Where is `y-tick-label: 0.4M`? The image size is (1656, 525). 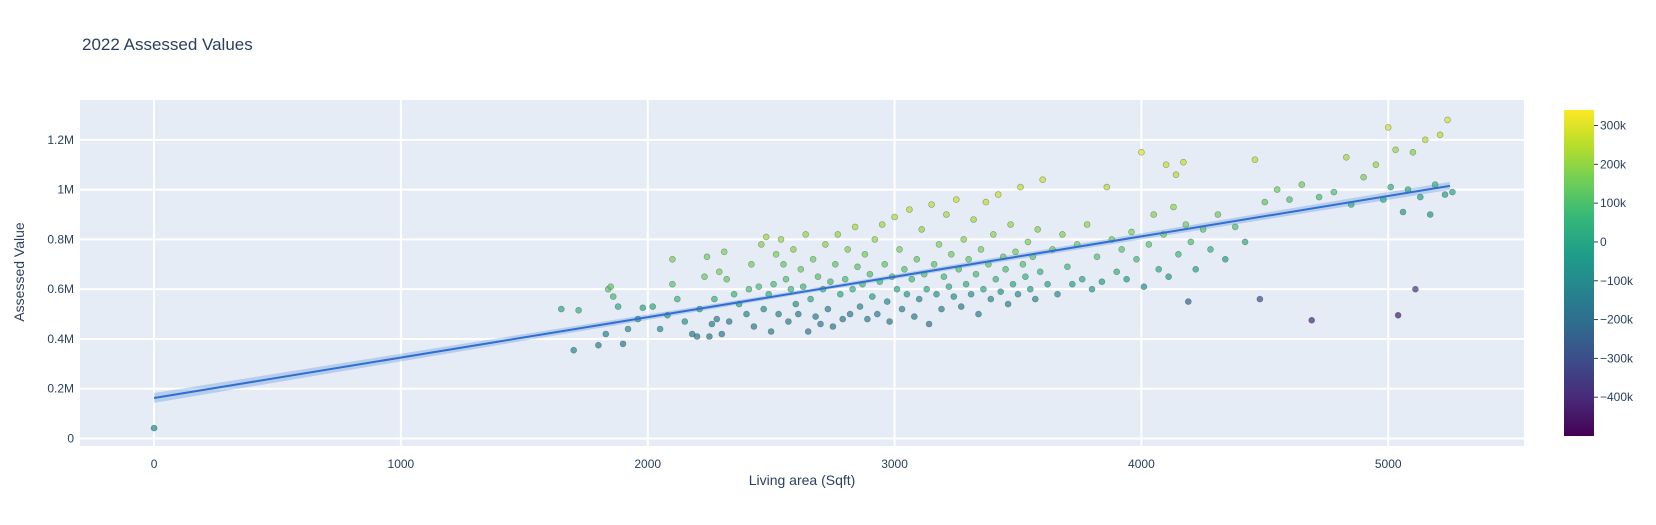
y-tick-label: 0.4M is located at coordinates (60, 339).